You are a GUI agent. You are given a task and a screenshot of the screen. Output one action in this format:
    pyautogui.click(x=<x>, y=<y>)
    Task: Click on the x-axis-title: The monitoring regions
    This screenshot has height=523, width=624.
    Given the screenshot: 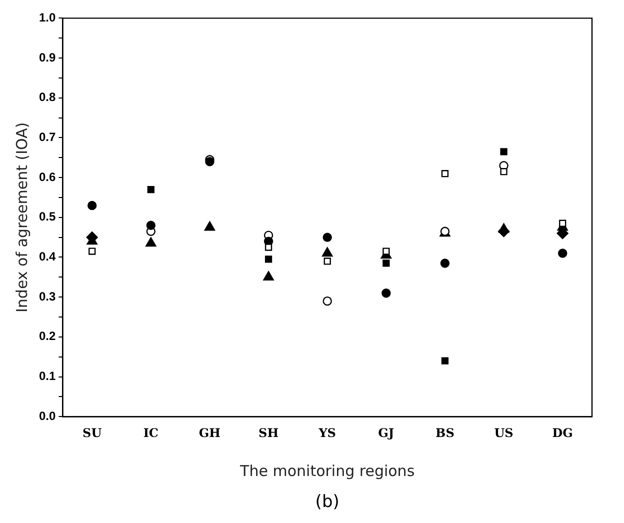 What is the action you would take?
    pyautogui.click(x=327, y=471)
    